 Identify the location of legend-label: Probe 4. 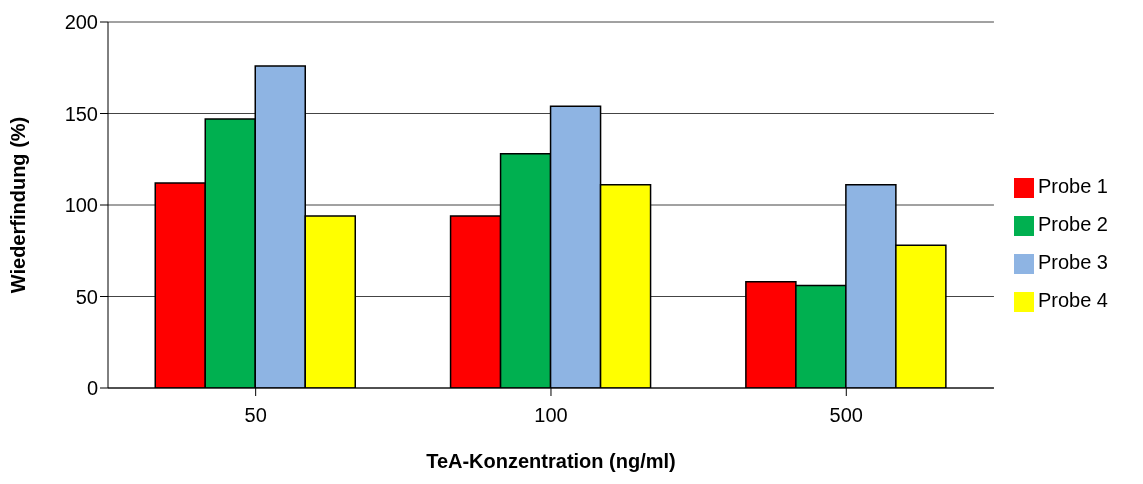
(1072, 300).